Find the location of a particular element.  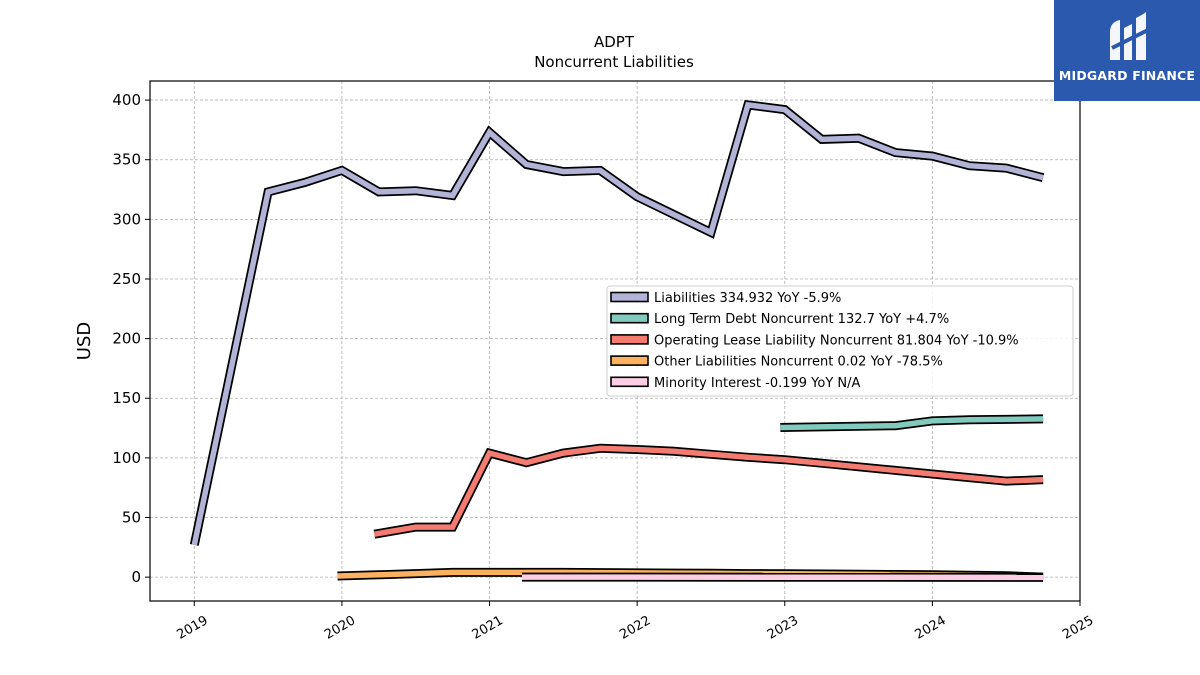

x-tick-label: 2025 is located at coordinates (1078, 628).